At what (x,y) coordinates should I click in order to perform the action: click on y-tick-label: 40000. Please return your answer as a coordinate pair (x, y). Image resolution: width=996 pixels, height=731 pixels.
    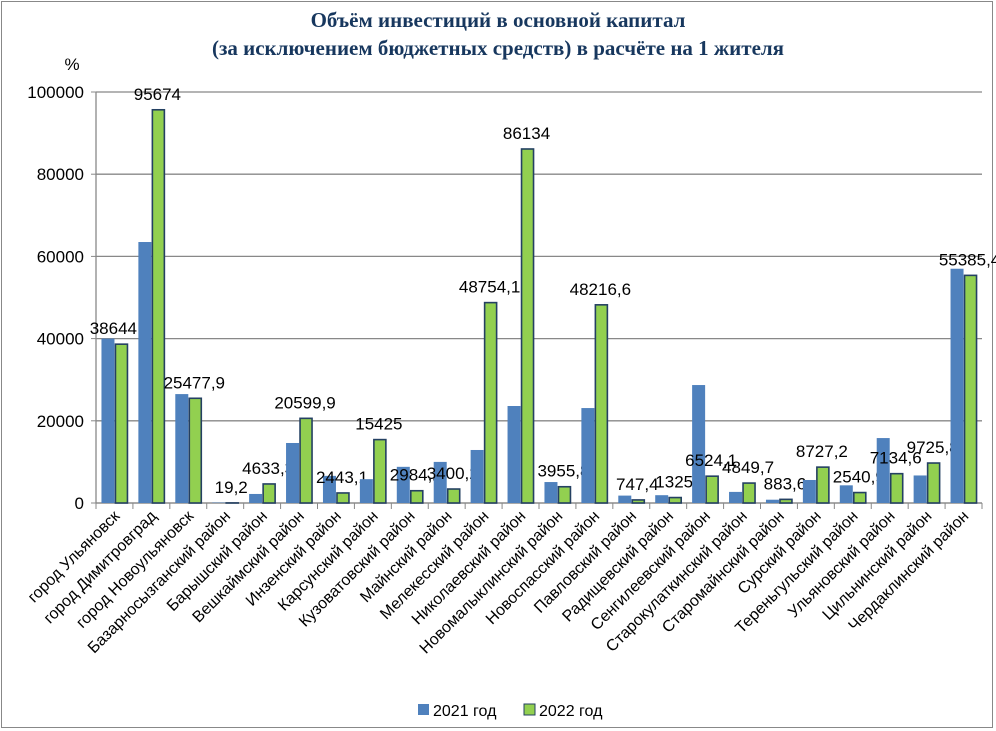
    Looking at the image, I should click on (60, 339).